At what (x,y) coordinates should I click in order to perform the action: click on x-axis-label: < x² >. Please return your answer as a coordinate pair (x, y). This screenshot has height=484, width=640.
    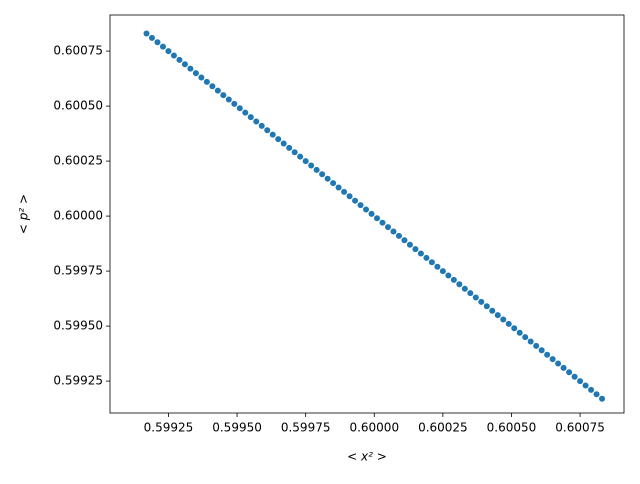
    Looking at the image, I should click on (367, 457).